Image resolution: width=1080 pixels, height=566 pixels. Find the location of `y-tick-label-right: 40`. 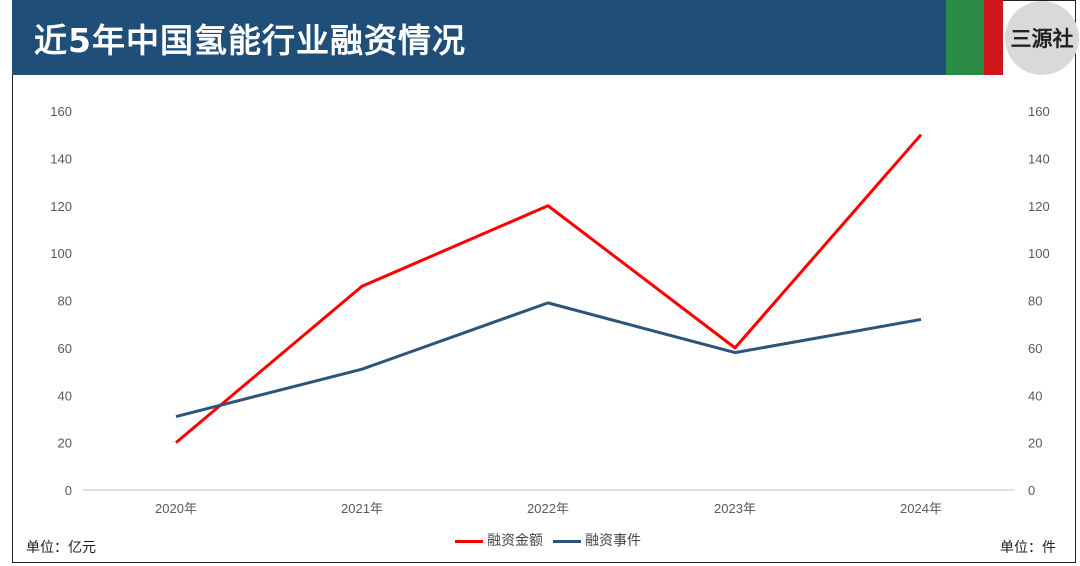

y-tick-label-right: 40 is located at coordinates (1035, 395).